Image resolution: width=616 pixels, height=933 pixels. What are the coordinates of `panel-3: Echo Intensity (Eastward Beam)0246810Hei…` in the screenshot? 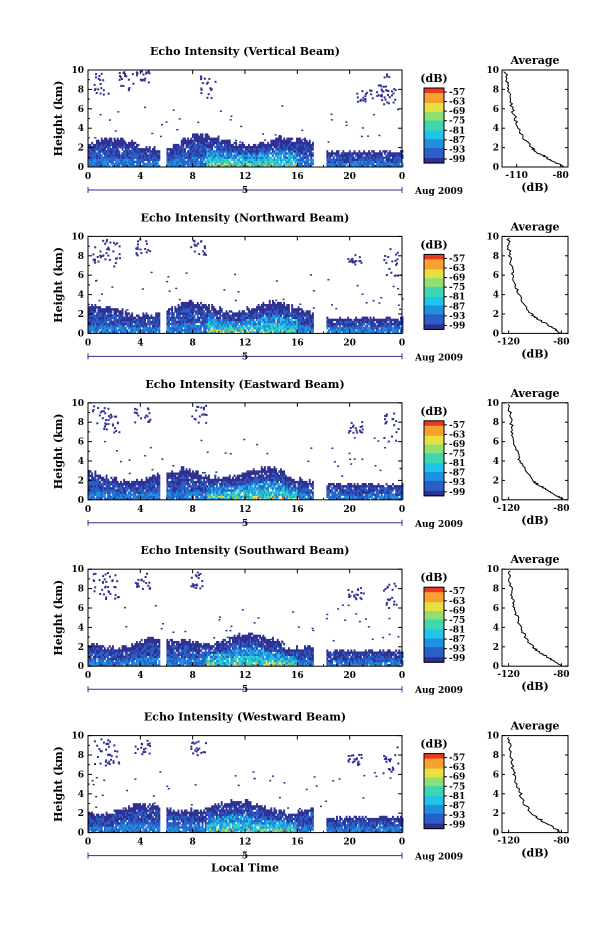 It's located at (311, 454).